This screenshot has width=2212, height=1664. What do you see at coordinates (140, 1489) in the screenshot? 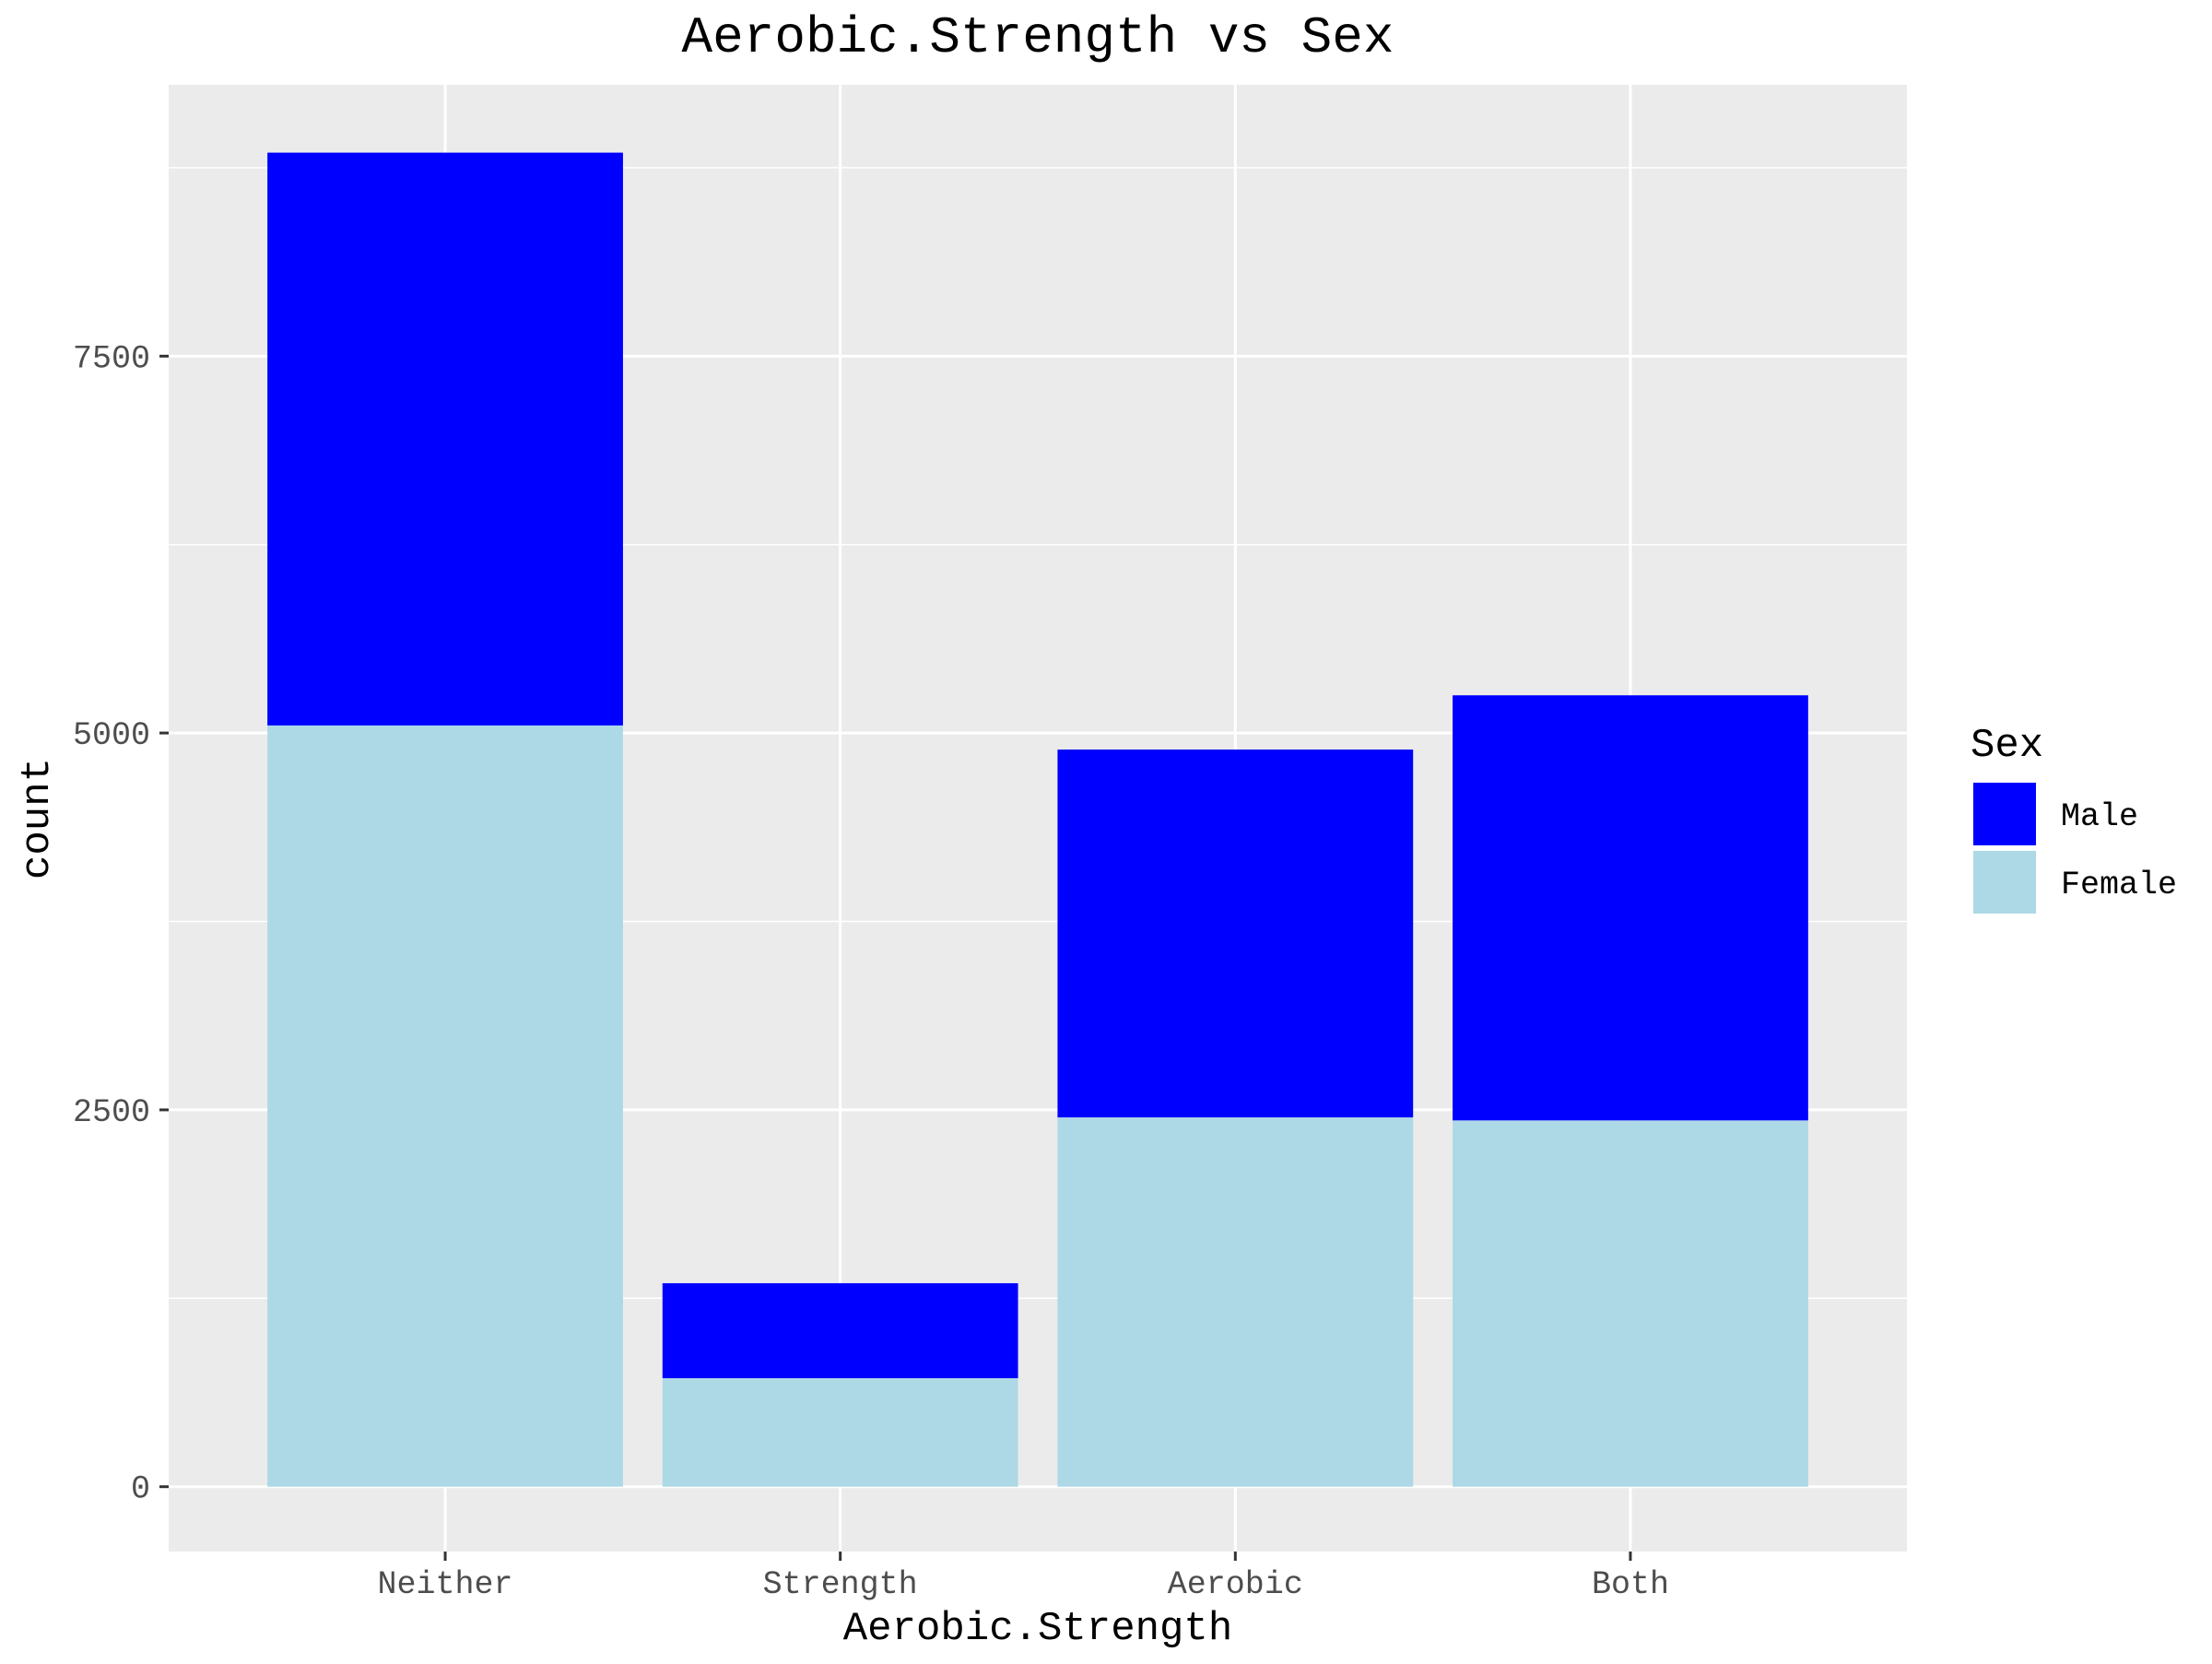
I see `y-tick-label-0: 0` at bounding box center [140, 1489].